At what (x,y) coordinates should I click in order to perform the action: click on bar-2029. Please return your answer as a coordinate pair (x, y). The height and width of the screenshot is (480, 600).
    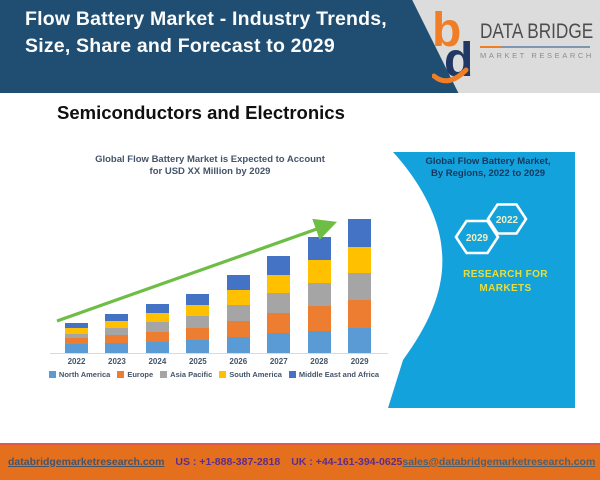
    Looking at the image, I should click on (360, 286).